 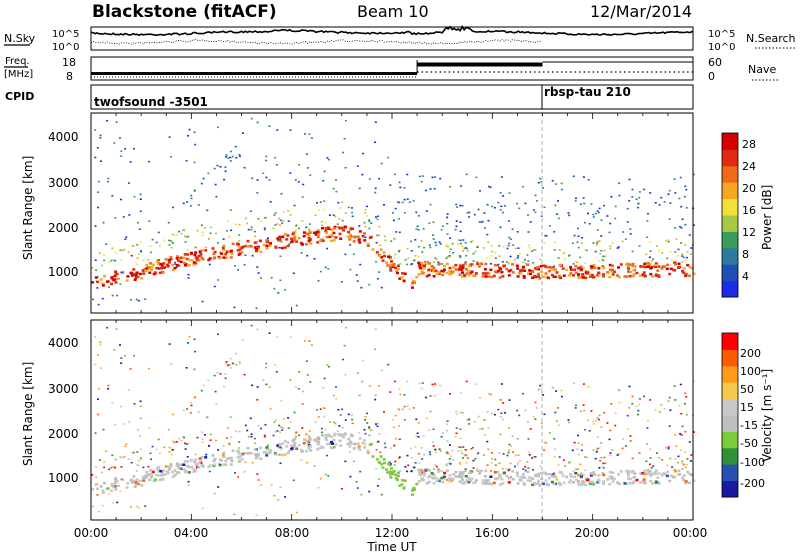 I want to click on velocity-y-tick-3000: 3000, so click(x=63, y=389).